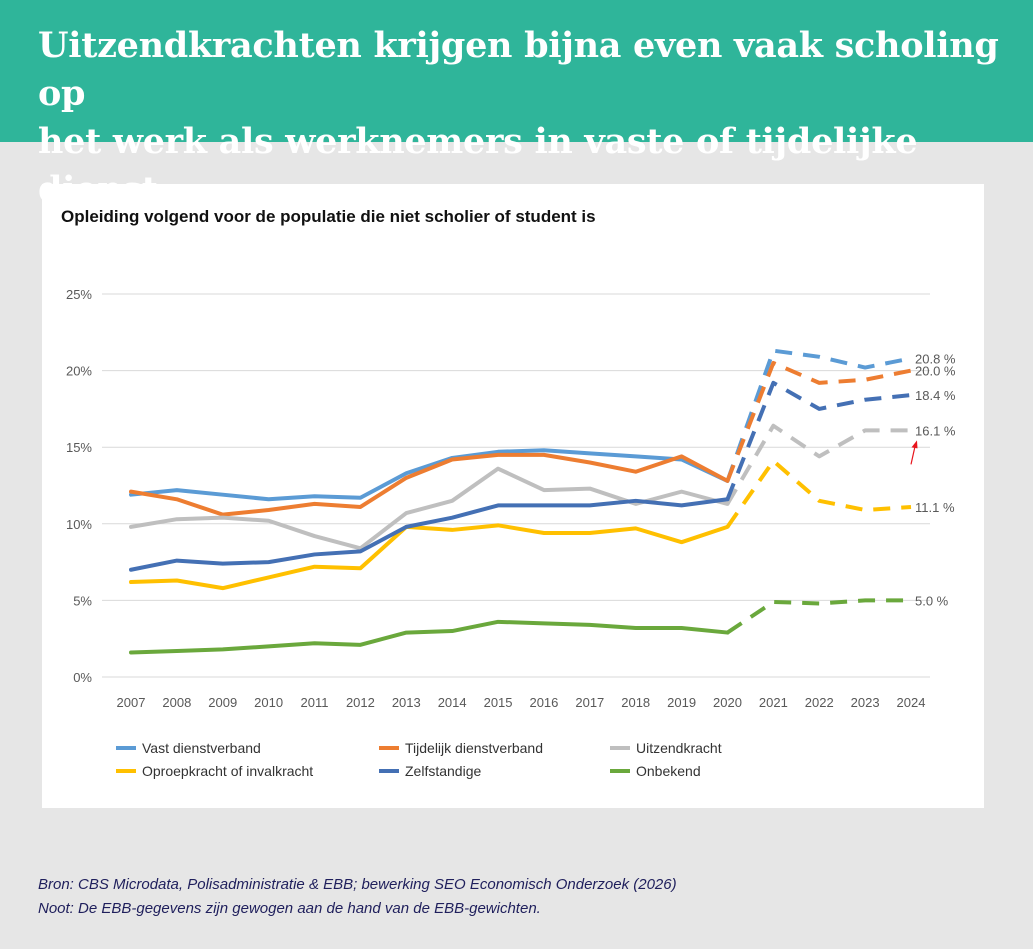  I want to click on x-tick-label: 2022, so click(819, 702).